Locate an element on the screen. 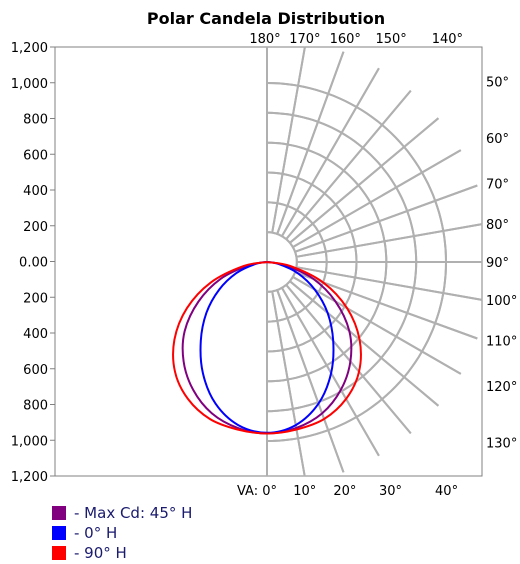 This screenshot has width=520, height=564. right-angle-label: 110° is located at coordinates (501, 341).